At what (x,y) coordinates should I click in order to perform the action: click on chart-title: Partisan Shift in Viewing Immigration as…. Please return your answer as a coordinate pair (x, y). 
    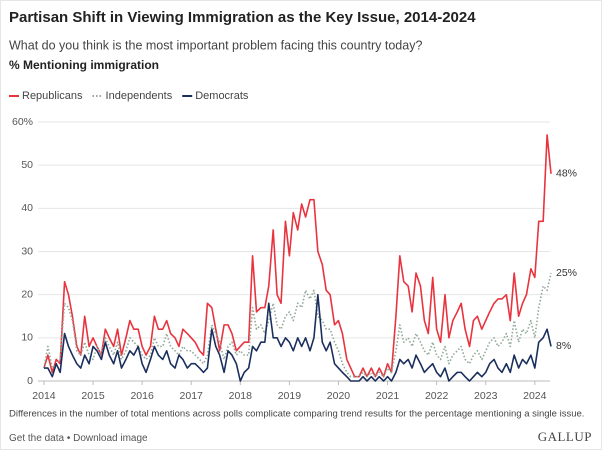
    Looking at the image, I should click on (242, 17).